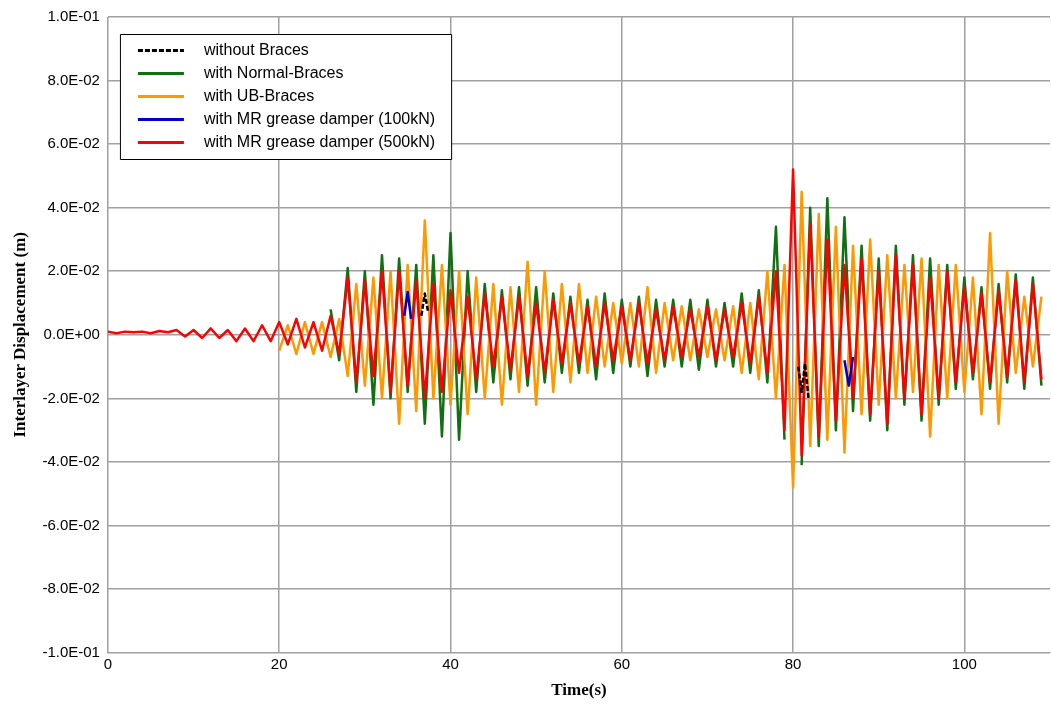 The image size is (1052, 711). What do you see at coordinates (964, 663) in the screenshot?
I see `x-tick-label: 100` at bounding box center [964, 663].